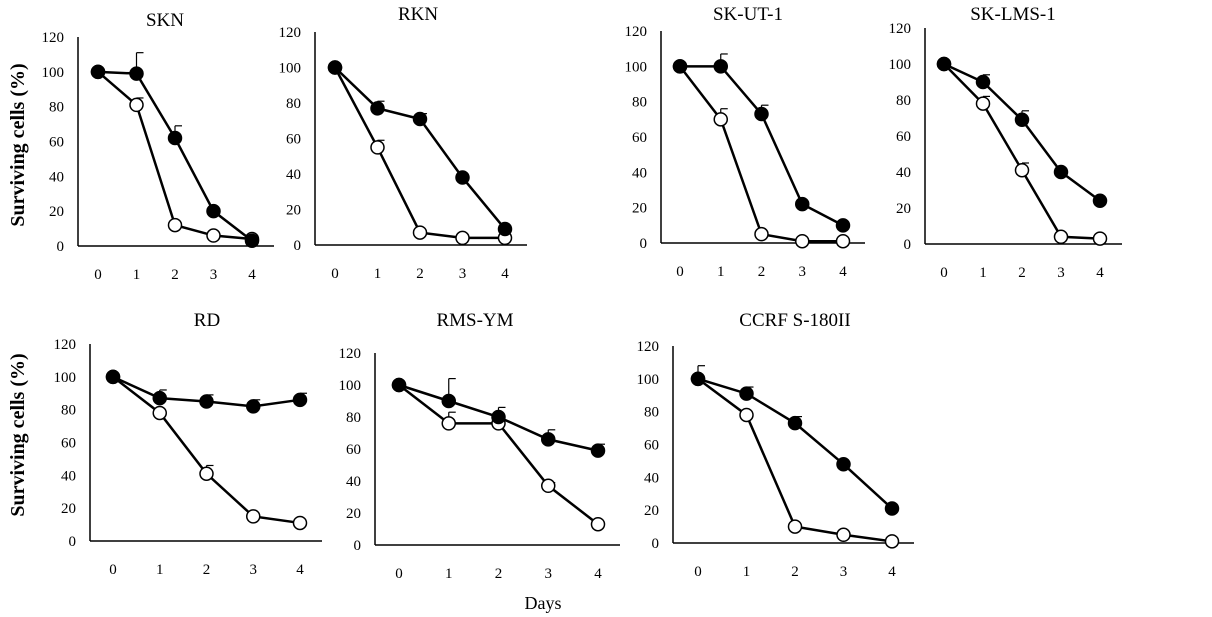 This screenshot has width=1212, height=617. What do you see at coordinates (762, 146) in the screenshot?
I see `series-line-filled` at bounding box center [762, 146].